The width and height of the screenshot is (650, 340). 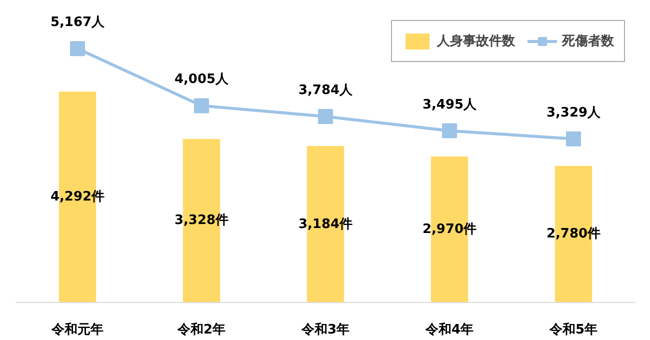 What do you see at coordinates (573, 330) in the screenshot?
I see `x-tick-label: 令和5年` at bounding box center [573, 330].